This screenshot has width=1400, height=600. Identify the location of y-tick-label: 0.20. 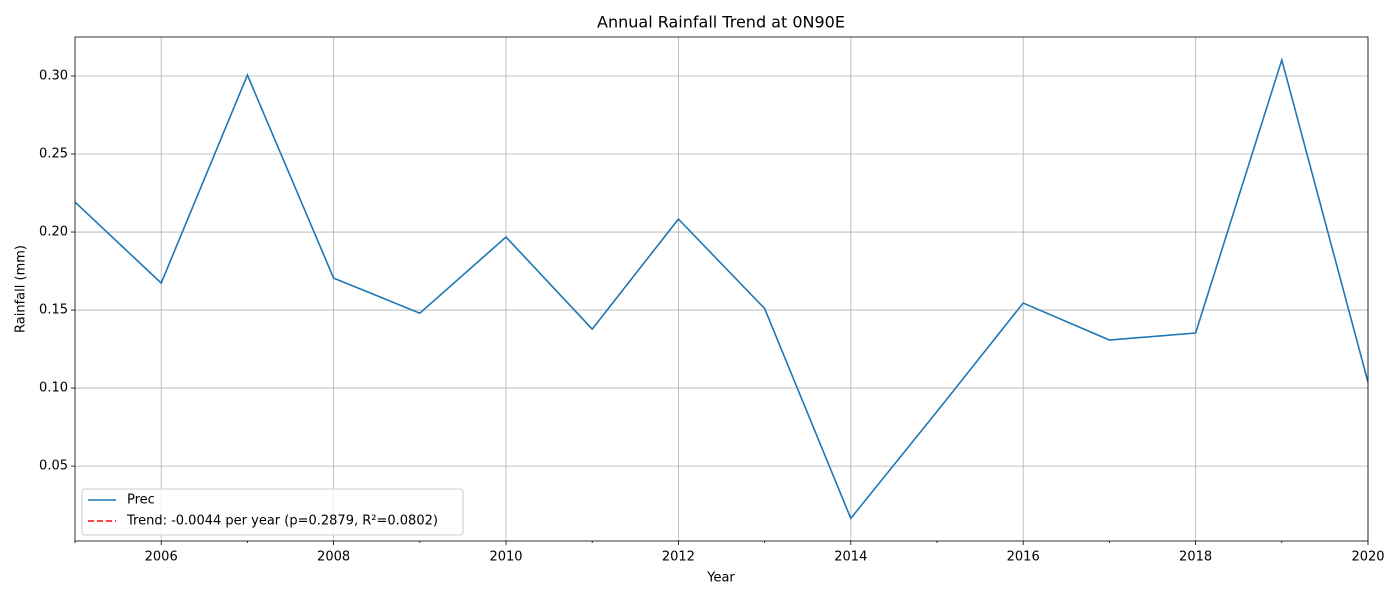
(53, 232).